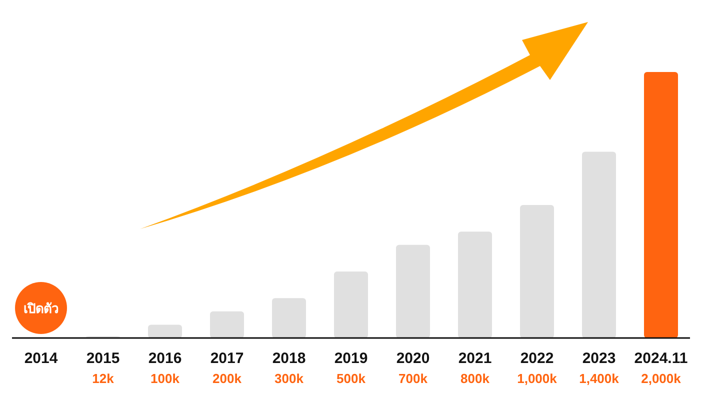  I want to click on data-label: 500k, so click(351, 378).